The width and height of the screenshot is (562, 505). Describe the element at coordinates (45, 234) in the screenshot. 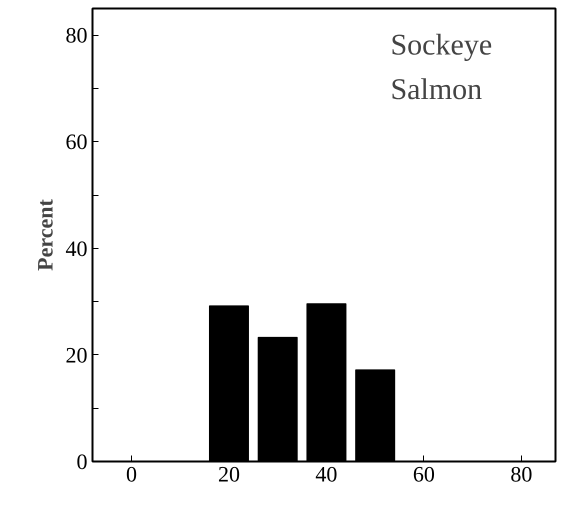

I see `y-axis-title: Percent` at that location.